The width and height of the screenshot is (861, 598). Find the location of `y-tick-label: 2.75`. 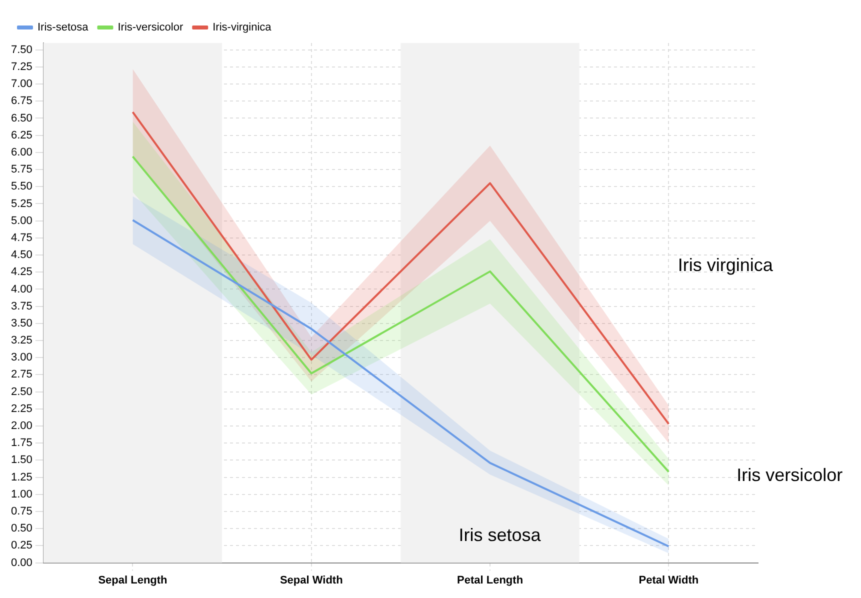

y-tick-label: 2.75 is located at coordinates (21, 374).